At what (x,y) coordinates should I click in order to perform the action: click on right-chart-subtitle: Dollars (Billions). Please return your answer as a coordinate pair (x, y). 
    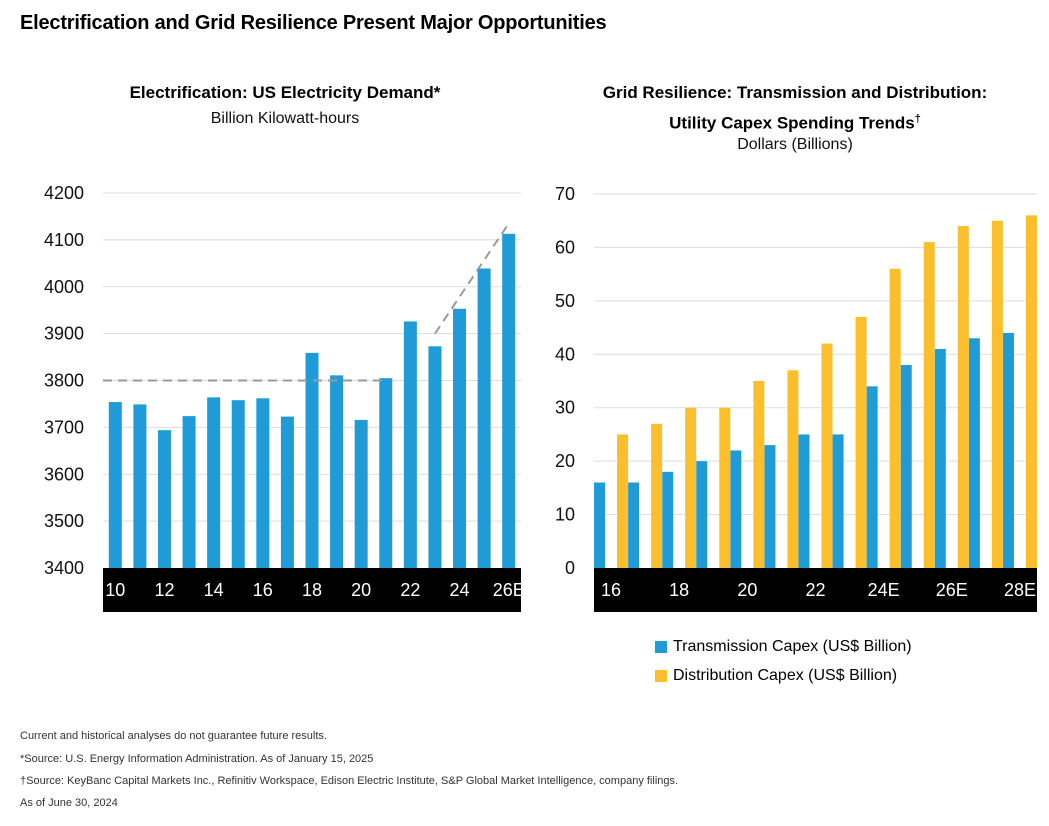
    Looking at the image, I should click on (795, 144).